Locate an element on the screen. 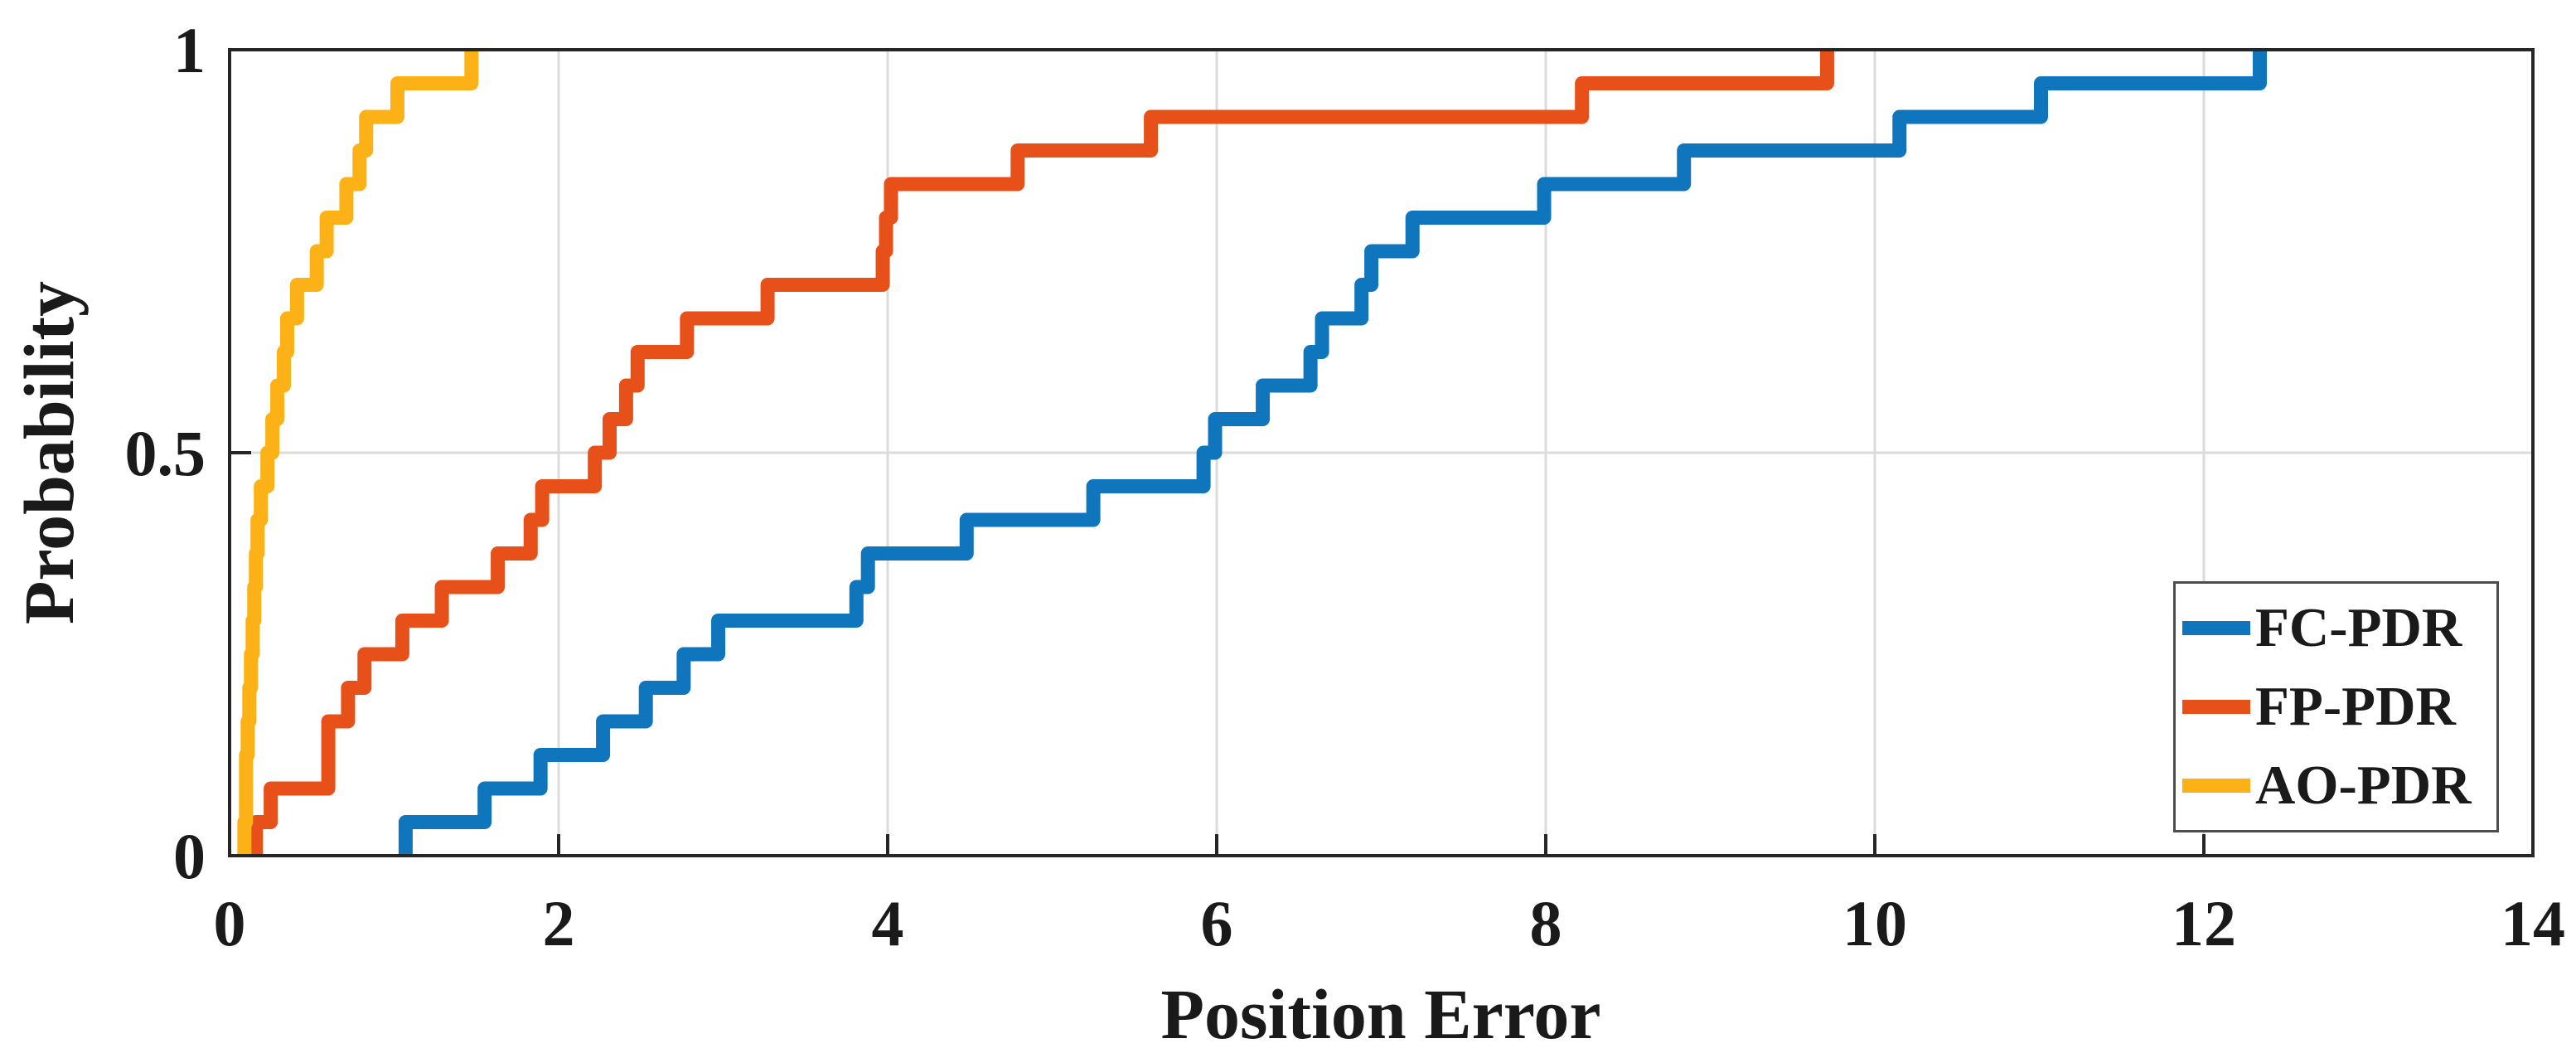 This screenshot has height=1058, width=2576. fp-pdr-line-swatch is located at coordinates (2216, 707).